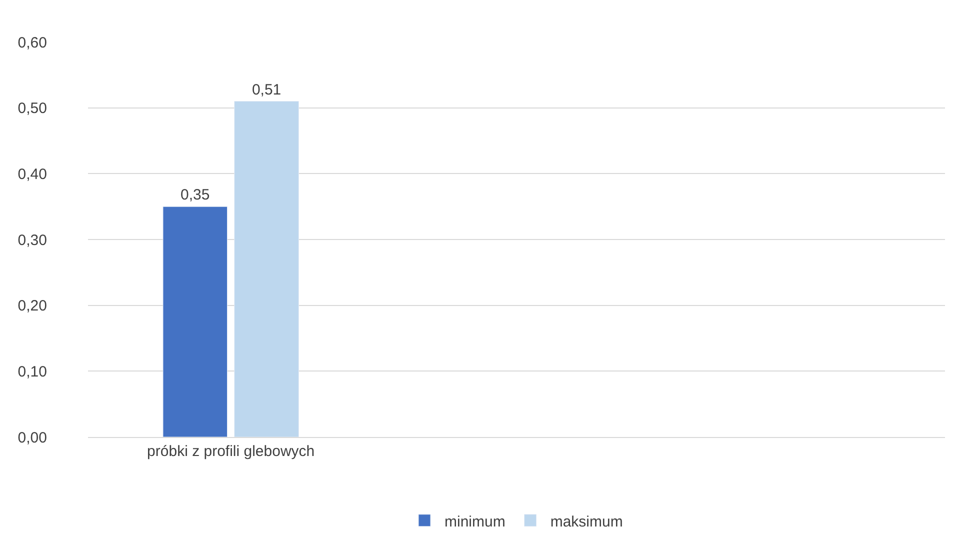 Image resolution: width=959 pixels, height=554 pixels. Describe the element at coordinates (32, 306) in the screenshot. I see `y-tick-label: 0,20` at that location.